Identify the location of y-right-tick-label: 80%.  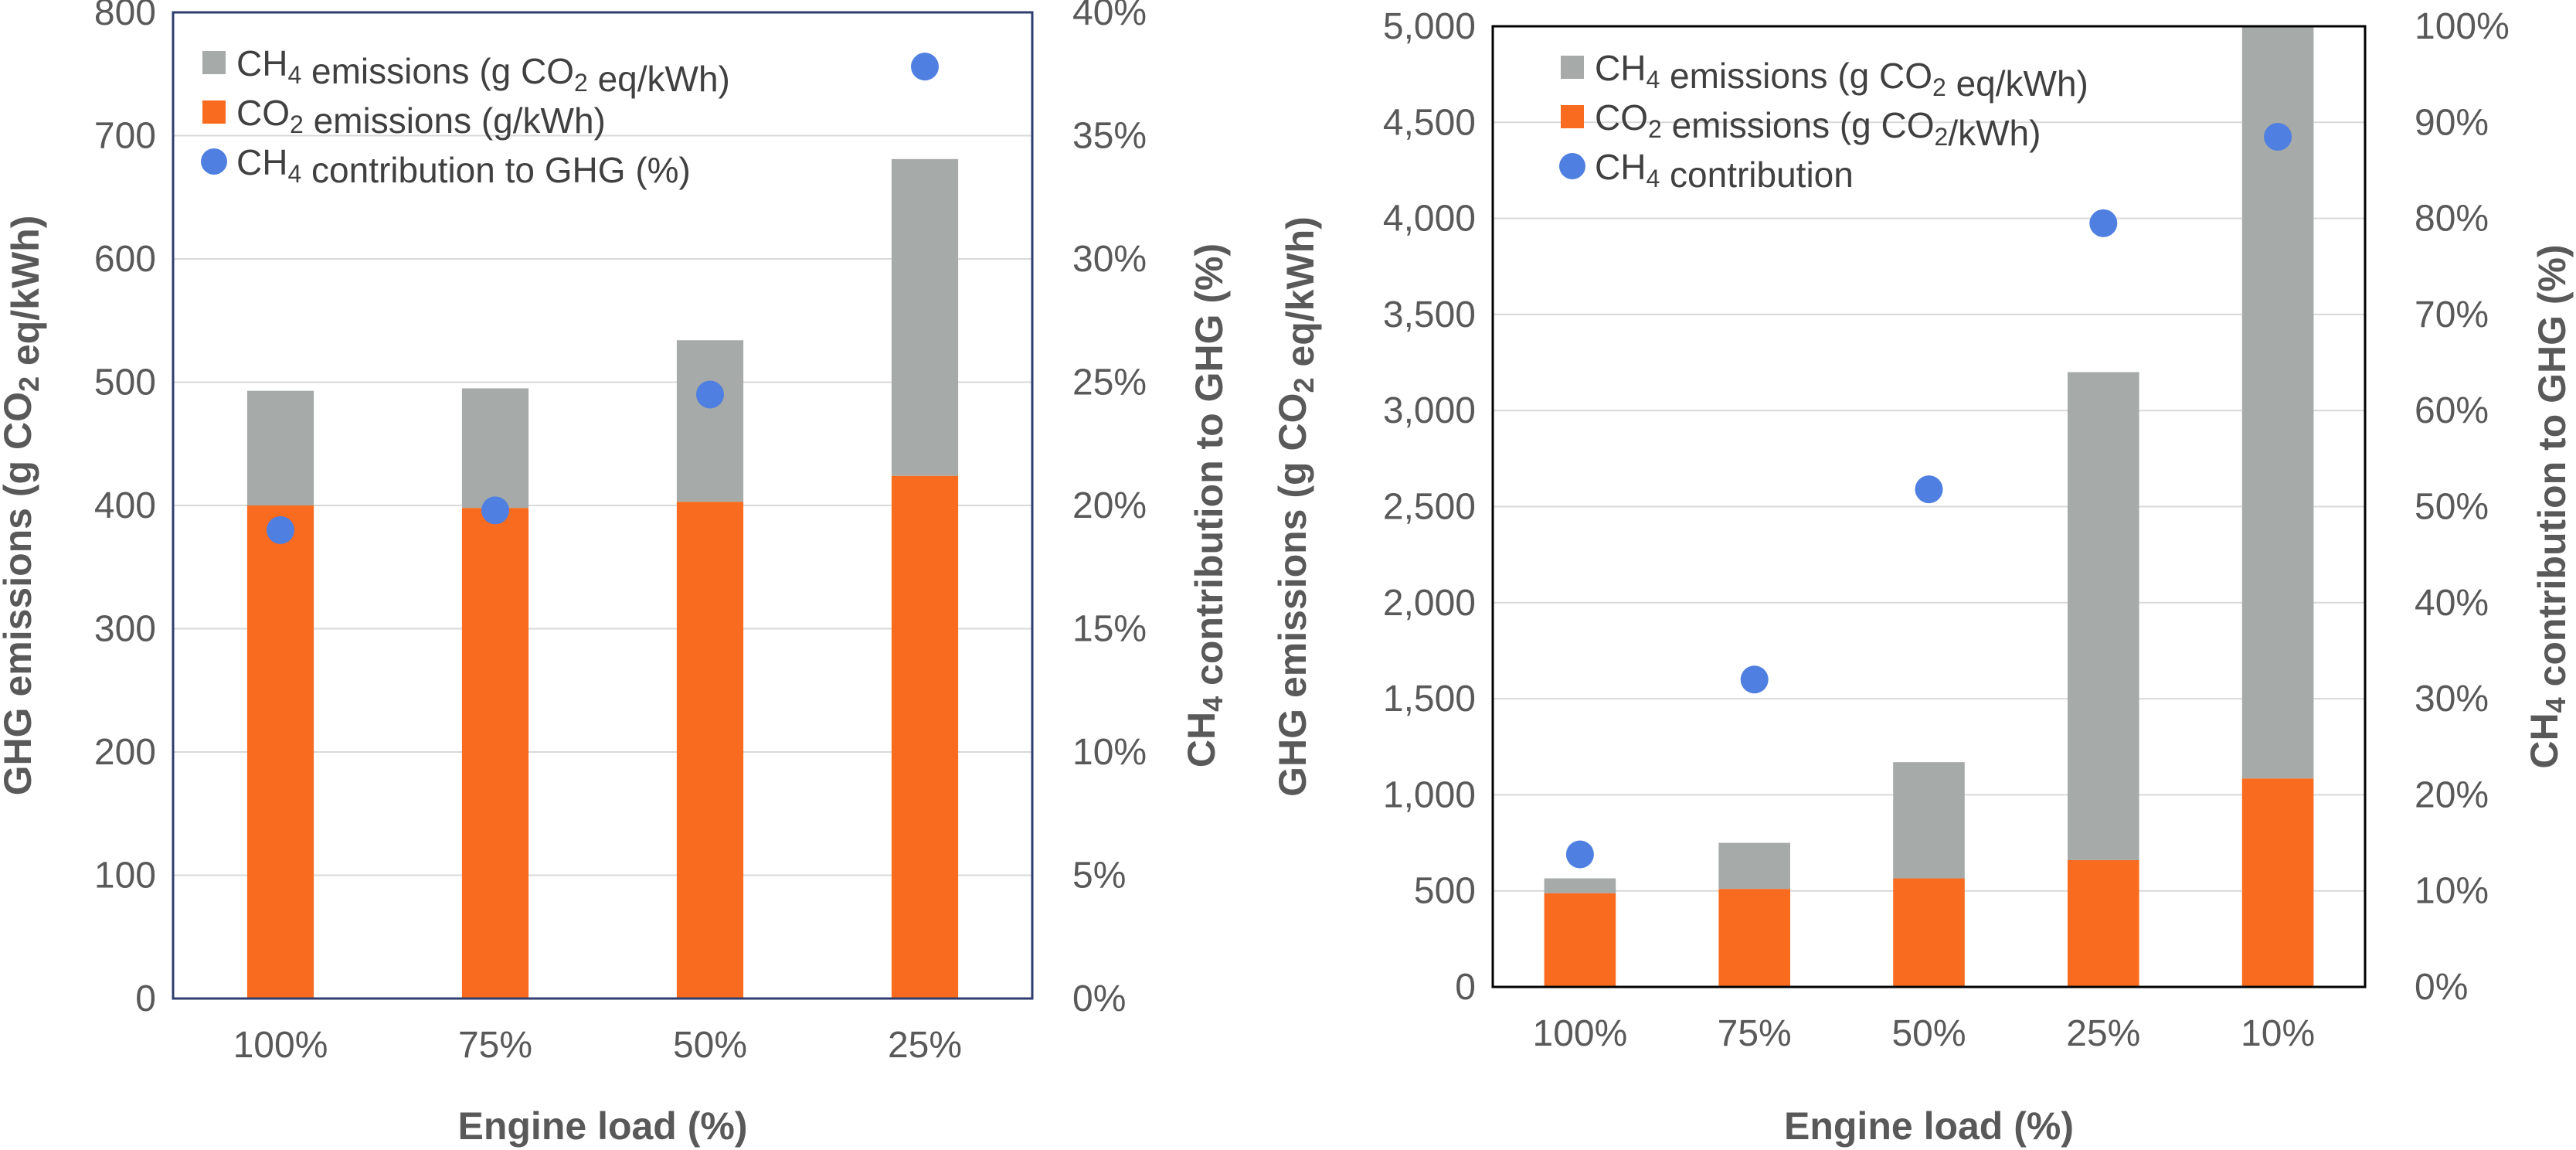
(2452, 219).